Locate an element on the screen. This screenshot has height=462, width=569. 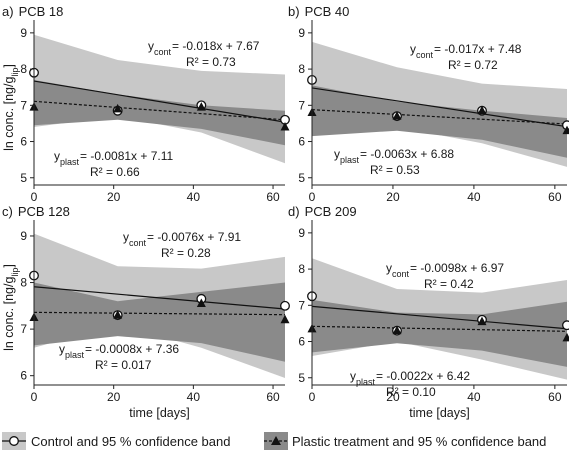
control-r-squared: R² = 0.73 is located at coordinates (211, 62).